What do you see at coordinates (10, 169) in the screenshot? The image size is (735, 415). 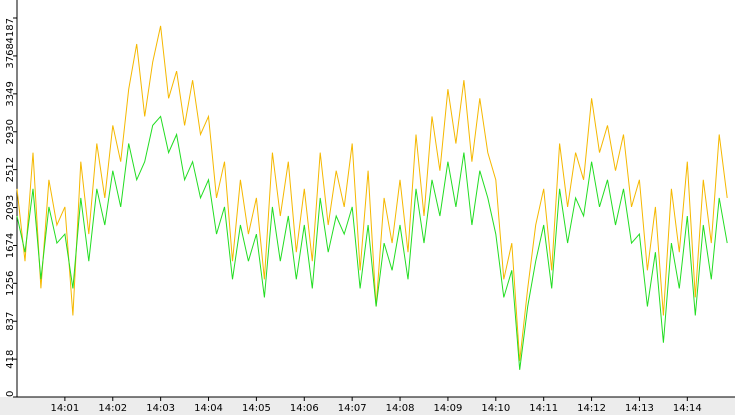 I see `y-tick-label: 2512` at bounding box center [10, 169].